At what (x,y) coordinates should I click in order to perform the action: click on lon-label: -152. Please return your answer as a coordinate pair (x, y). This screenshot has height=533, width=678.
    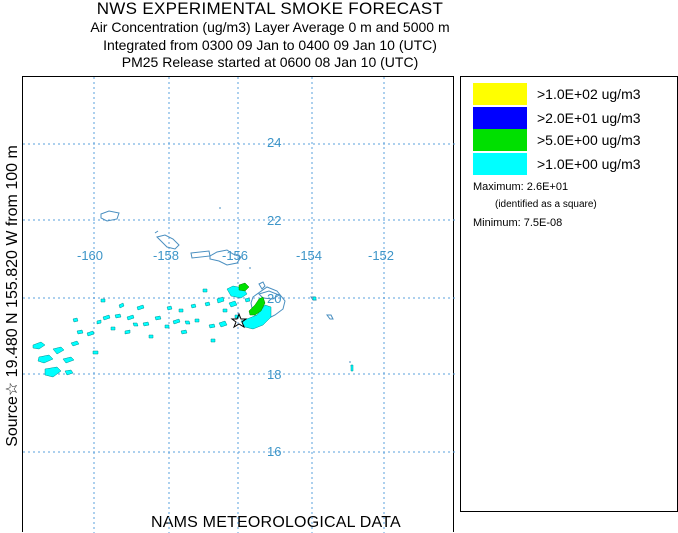
    Looking at the image, I should click on (381, 255).